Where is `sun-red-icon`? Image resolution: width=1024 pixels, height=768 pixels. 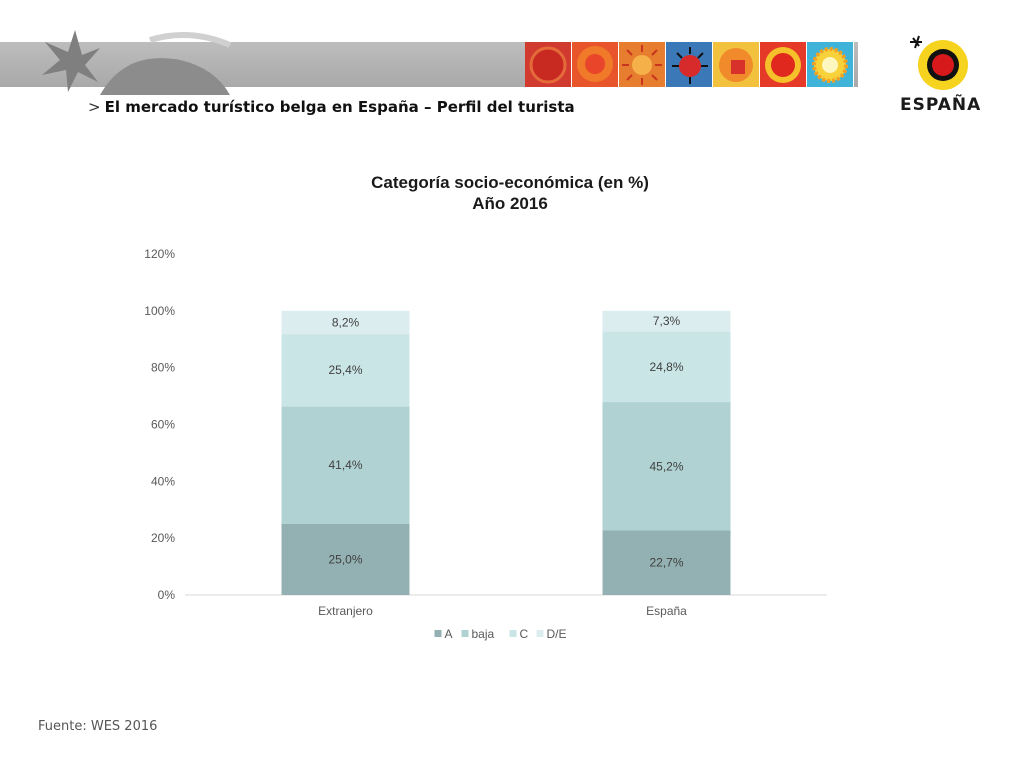
sun-red-icon is located at coordinates (548, 64).